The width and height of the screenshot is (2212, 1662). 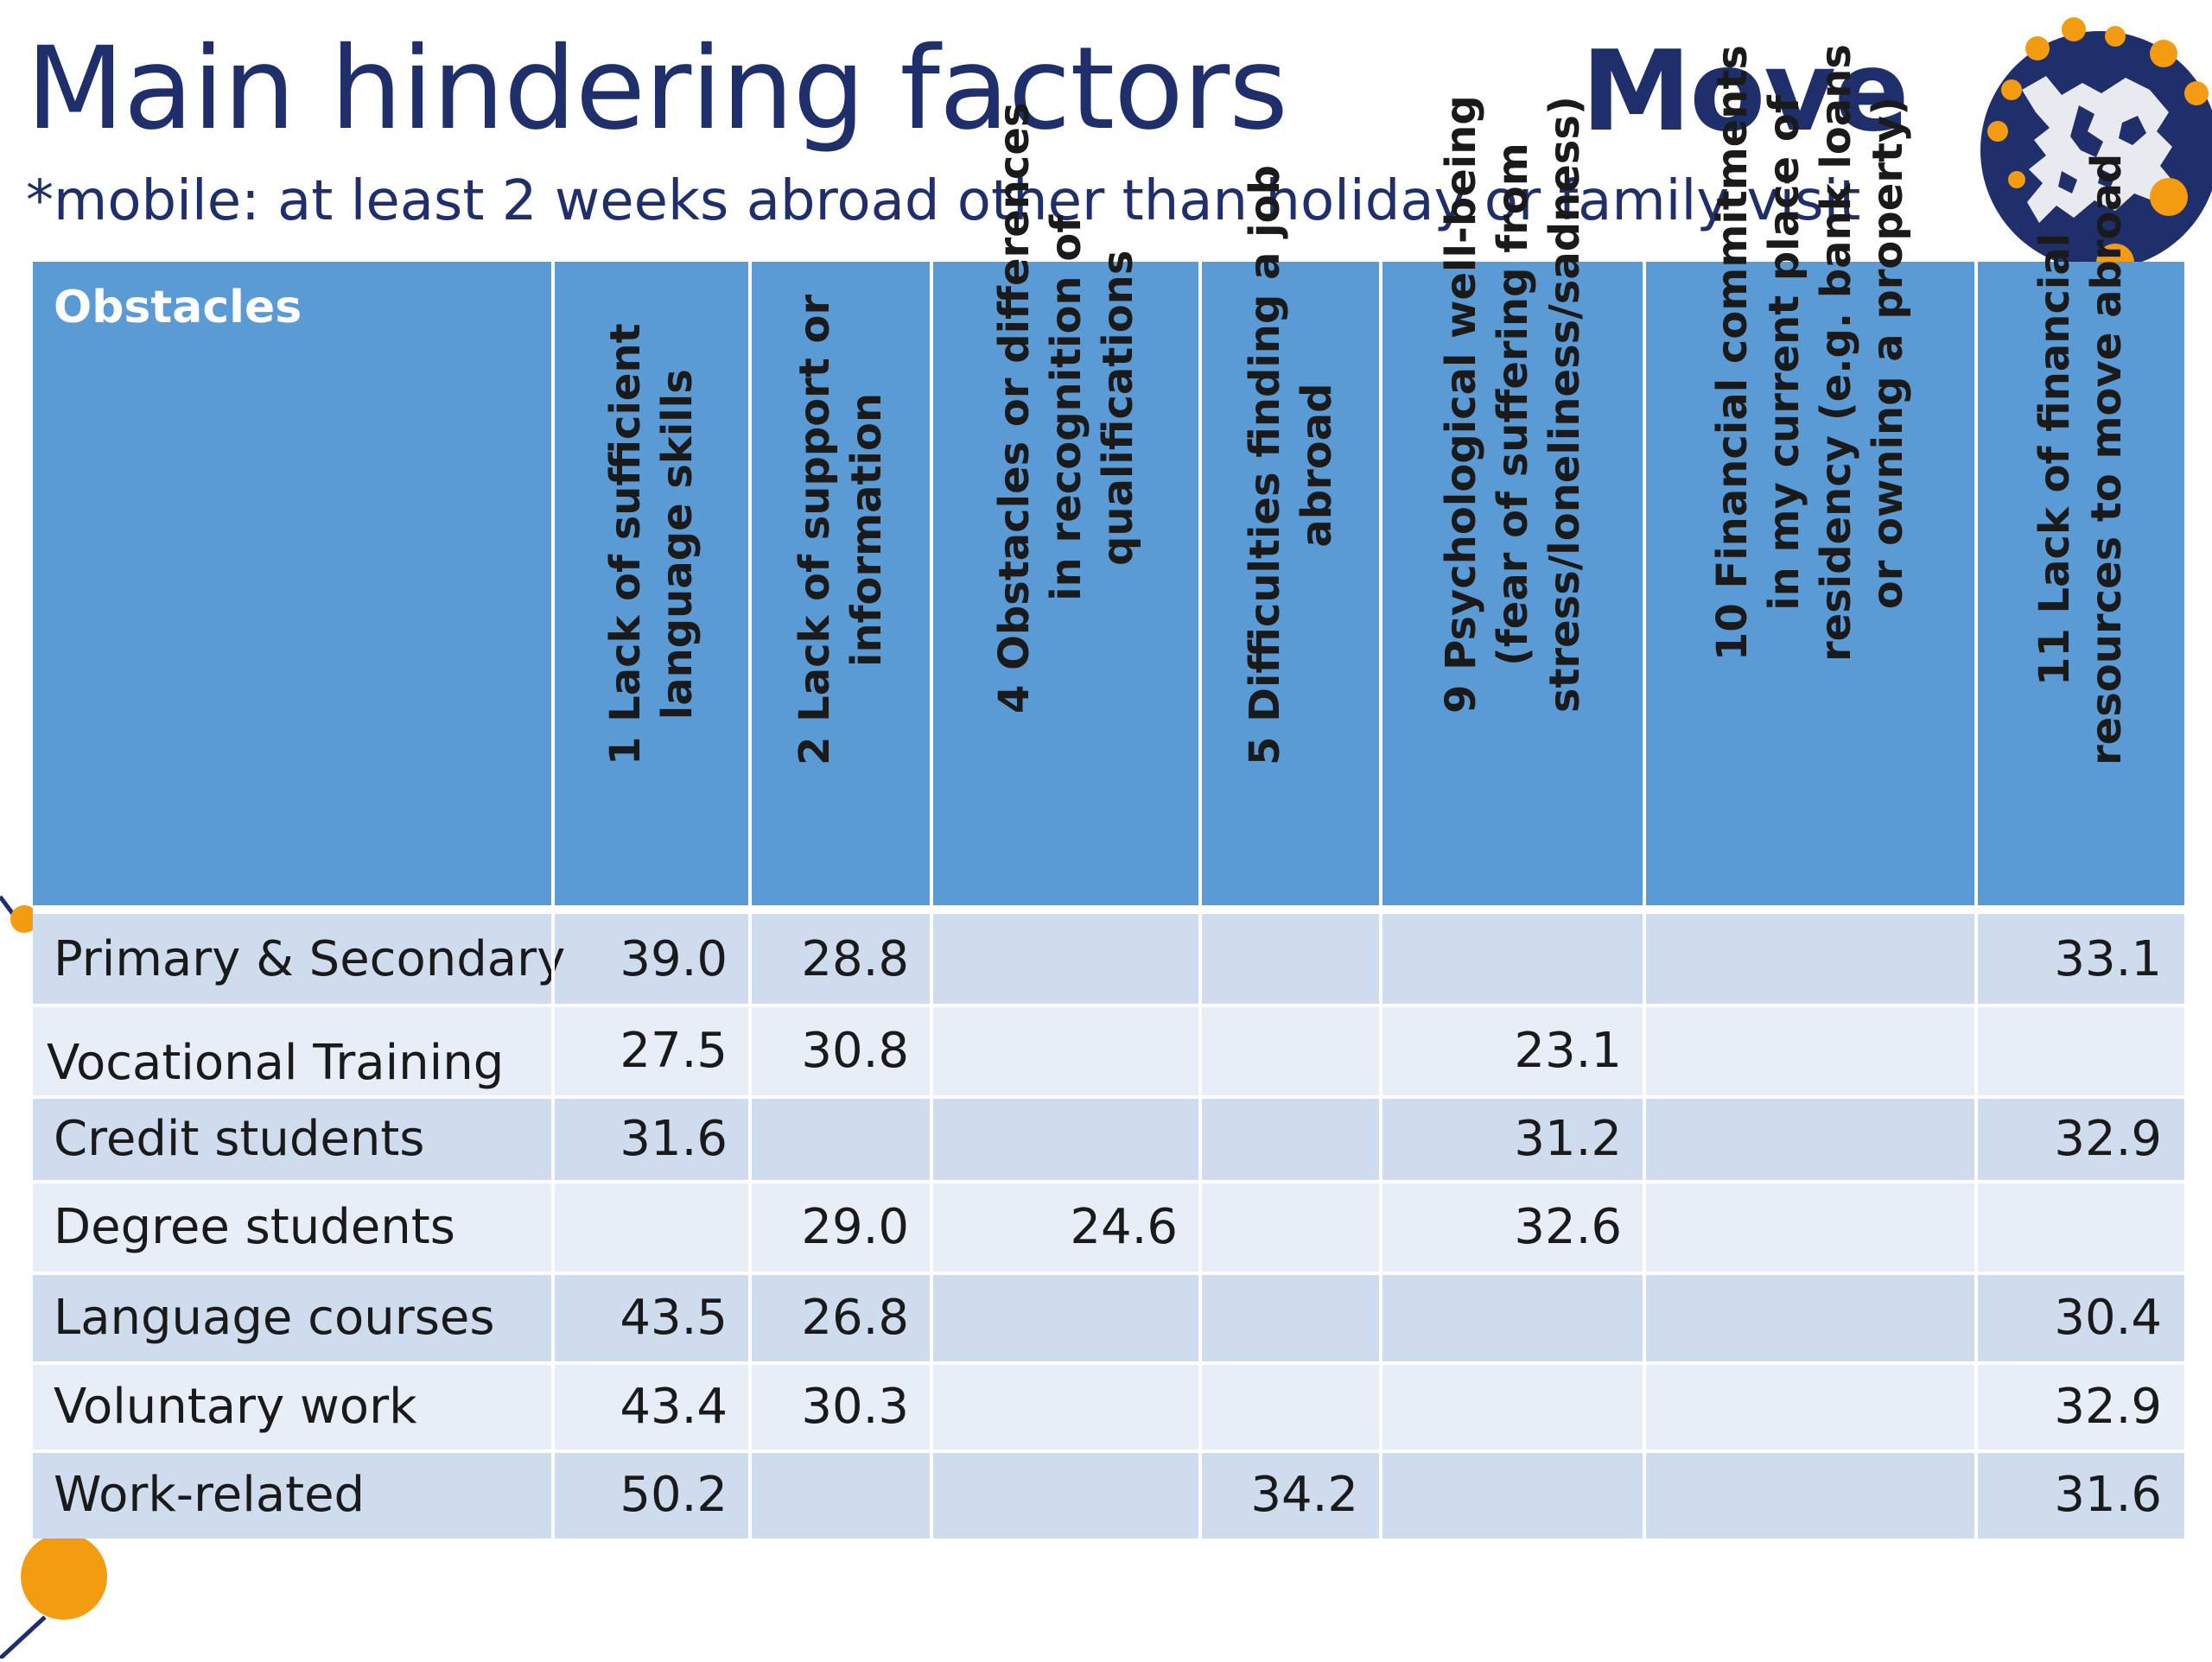 I want to click on column-header: 2 Lack of support or information, so click(x=840, y=583).